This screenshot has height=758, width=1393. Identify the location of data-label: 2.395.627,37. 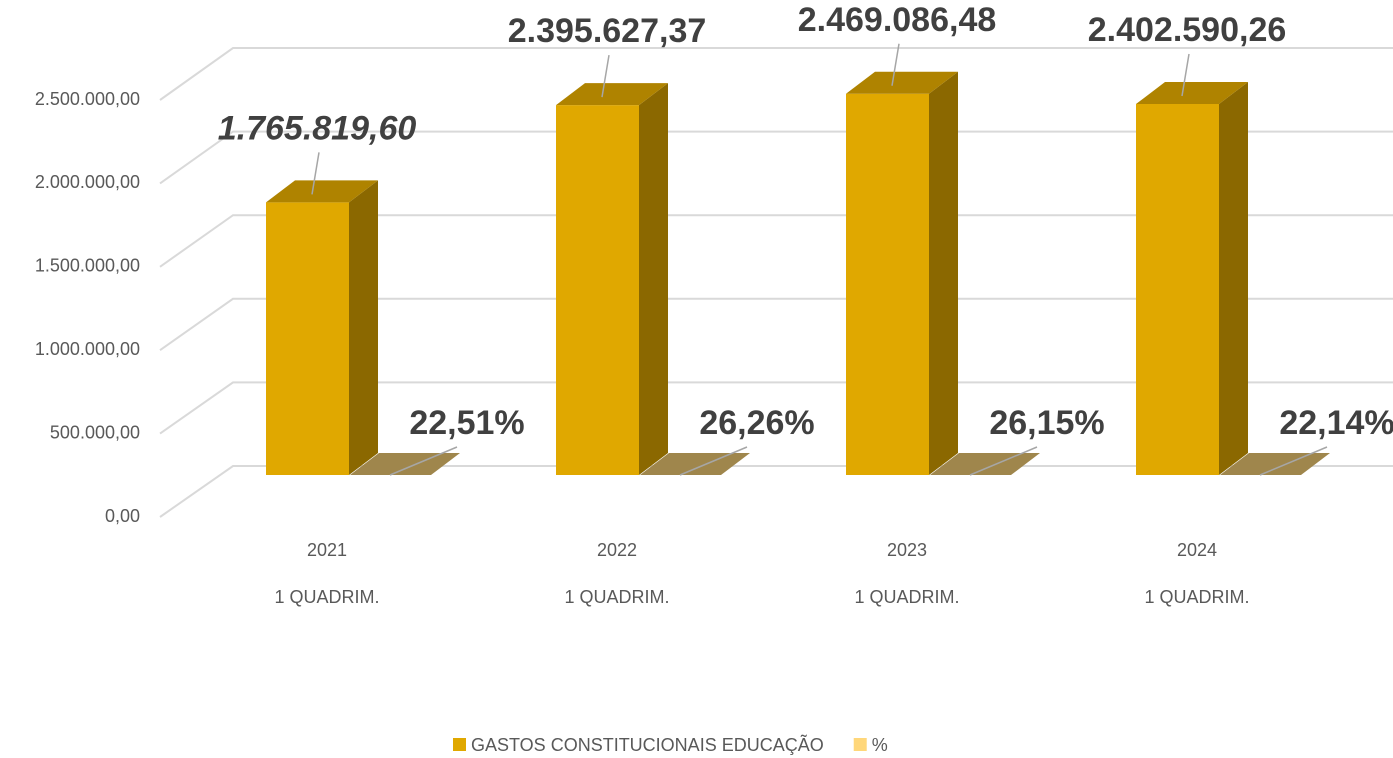
(607, 31).